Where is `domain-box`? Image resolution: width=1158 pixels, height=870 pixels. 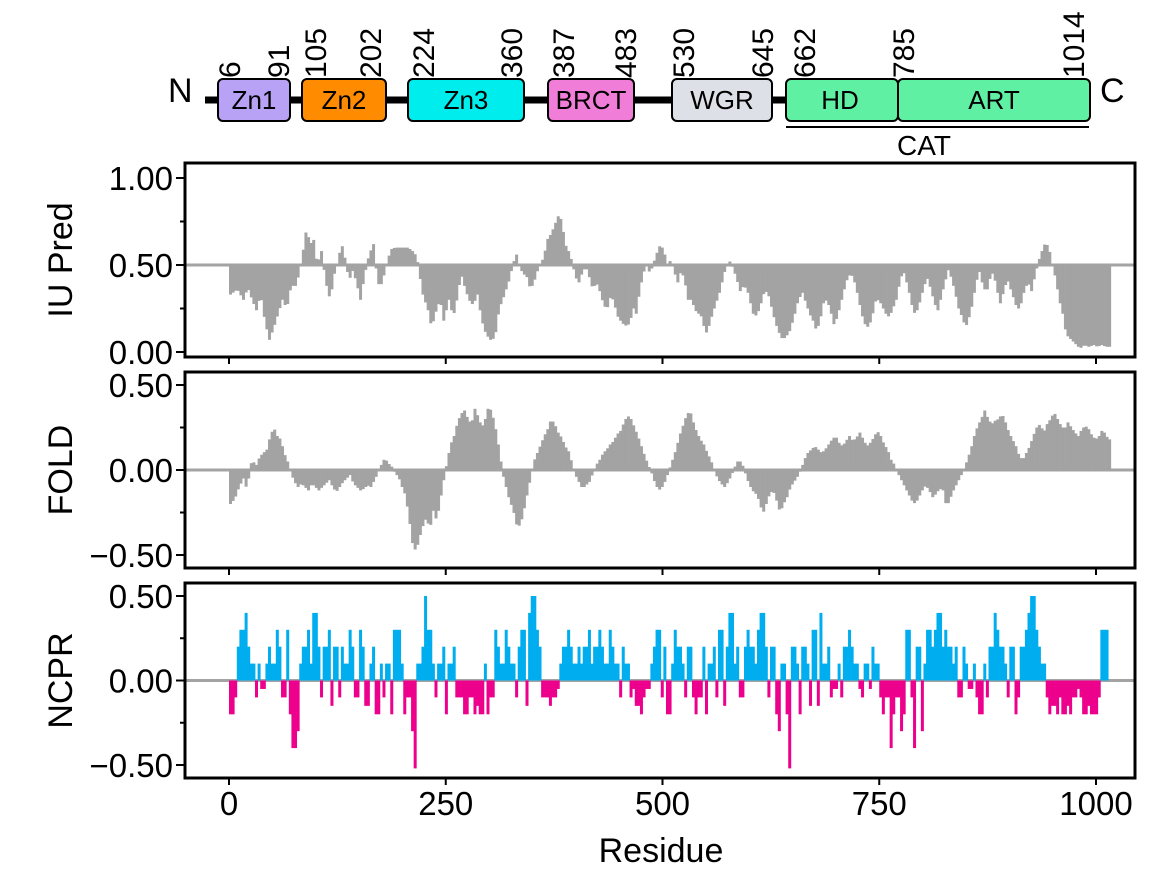
domain-box is located at coordinates (591, 100).